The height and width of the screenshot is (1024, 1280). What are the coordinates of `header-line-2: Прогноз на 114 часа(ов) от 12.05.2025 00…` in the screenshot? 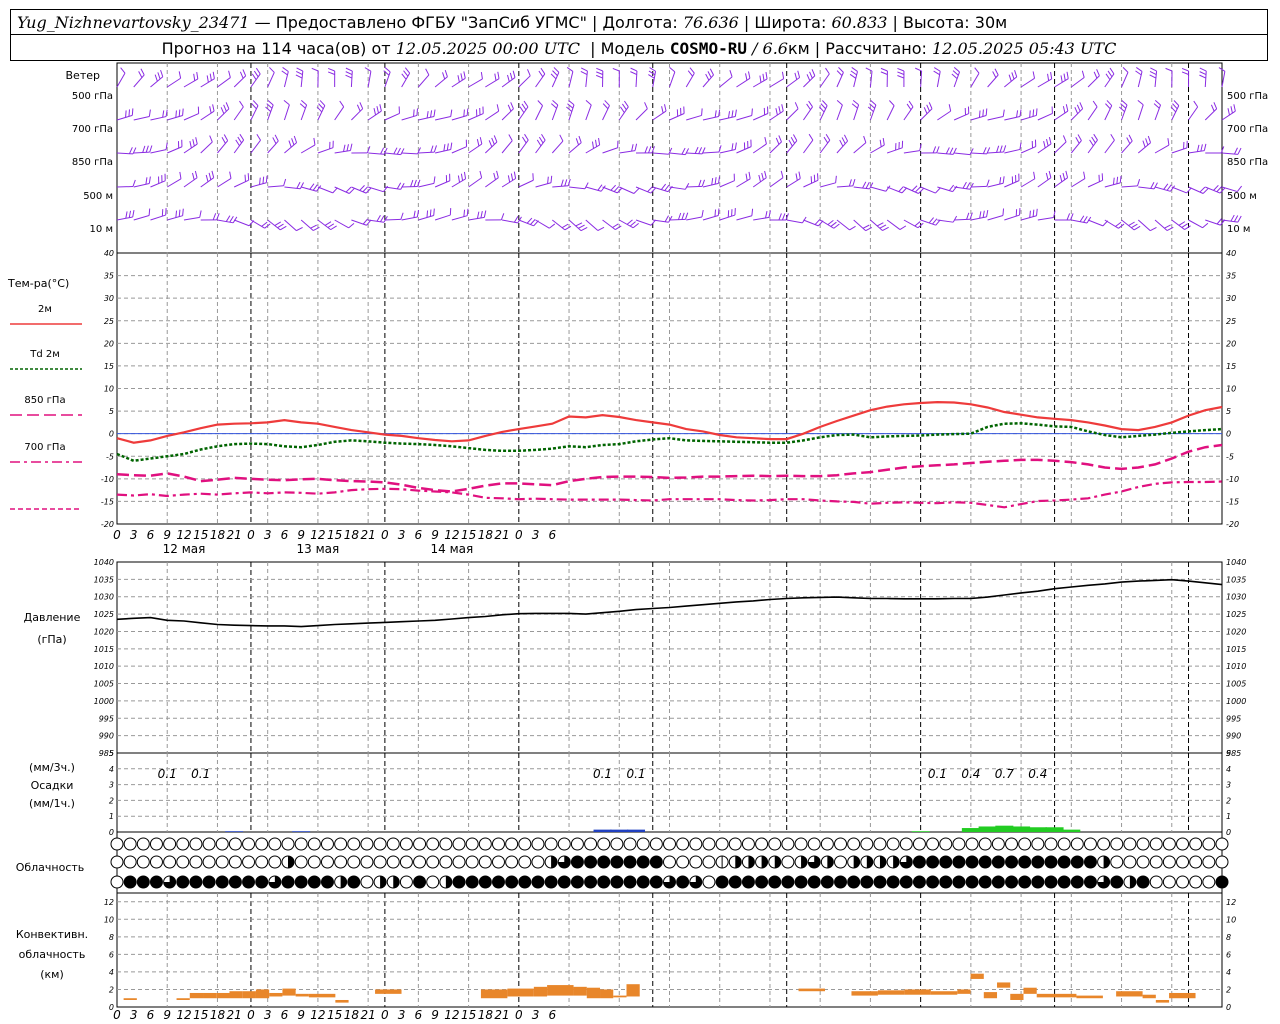 It's located at (639, 48).